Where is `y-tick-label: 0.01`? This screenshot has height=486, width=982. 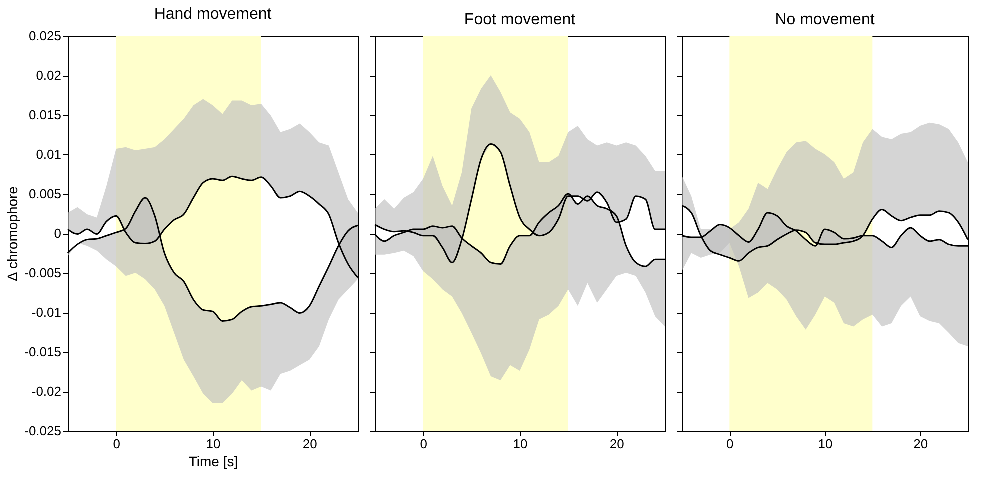
y-tick-label: 0.01 is located at coordinates (49, 154).